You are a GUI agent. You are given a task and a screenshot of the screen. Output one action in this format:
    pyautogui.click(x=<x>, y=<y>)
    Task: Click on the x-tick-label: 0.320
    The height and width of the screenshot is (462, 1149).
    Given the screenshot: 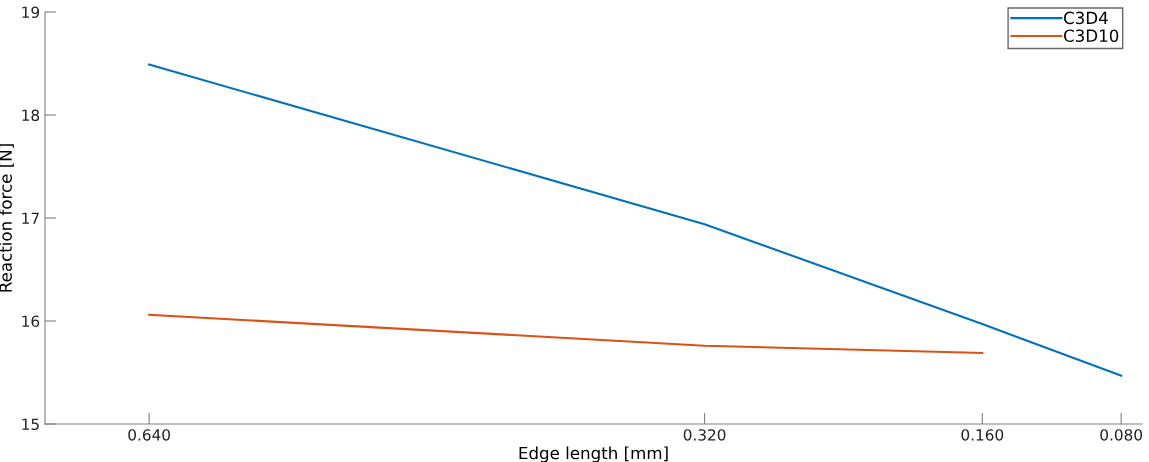 What is the action you would take?
    pyautogui.click(x=704, y=435)
    